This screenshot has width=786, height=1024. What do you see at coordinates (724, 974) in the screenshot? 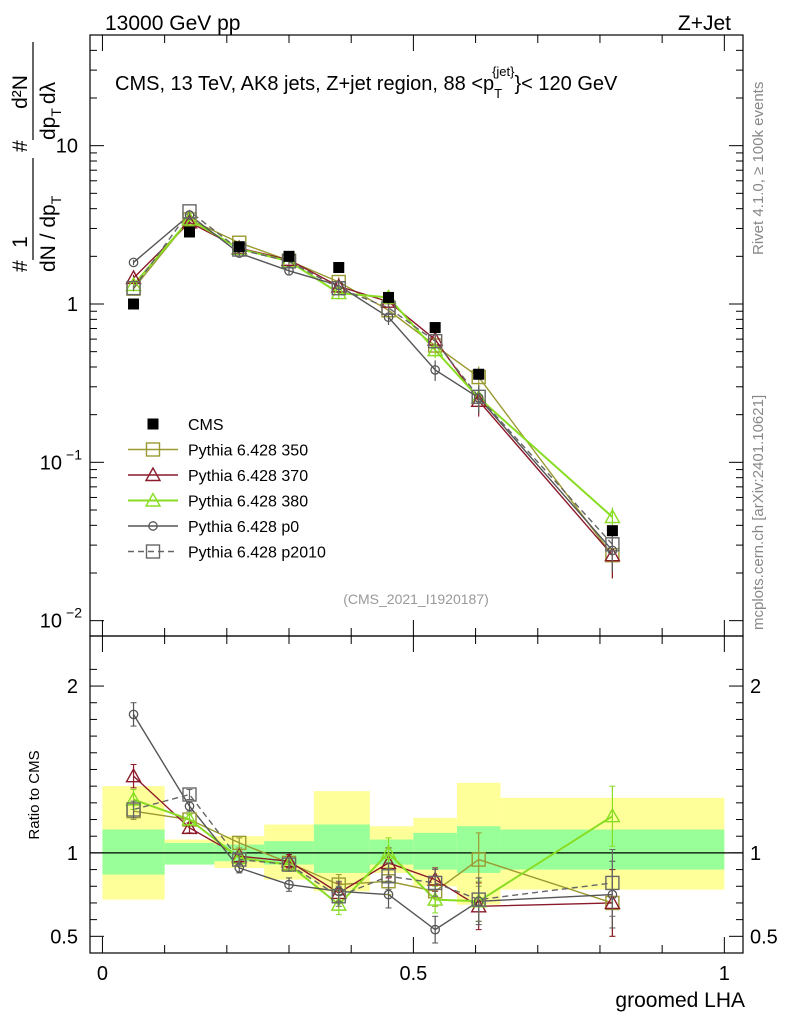
I see `x-tick-label: 1` at bounding box center [724, 974].